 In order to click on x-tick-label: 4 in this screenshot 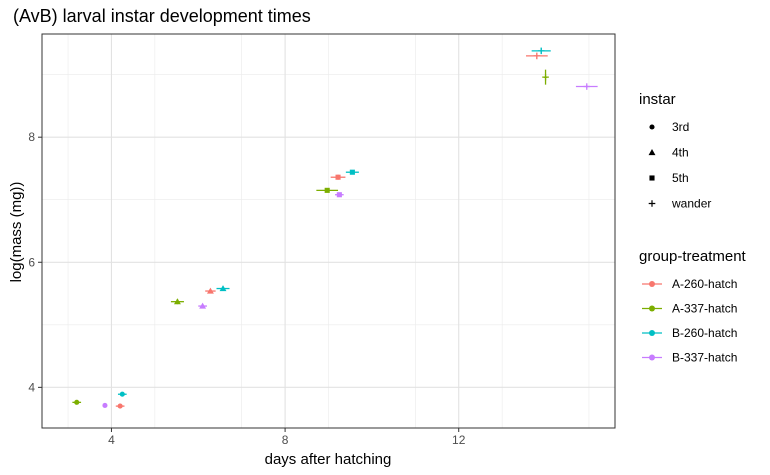, I will do `click(111, 440)`.